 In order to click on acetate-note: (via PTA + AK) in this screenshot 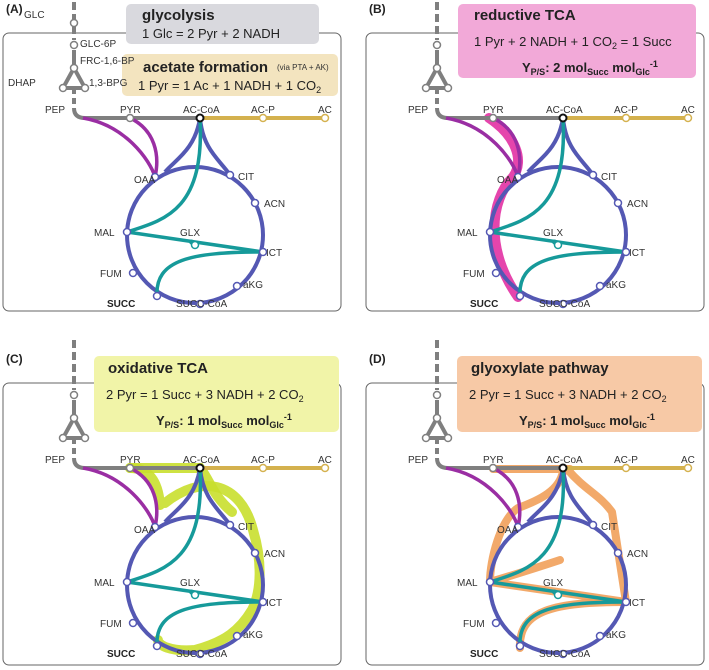, I will do `click(303, 67)`.